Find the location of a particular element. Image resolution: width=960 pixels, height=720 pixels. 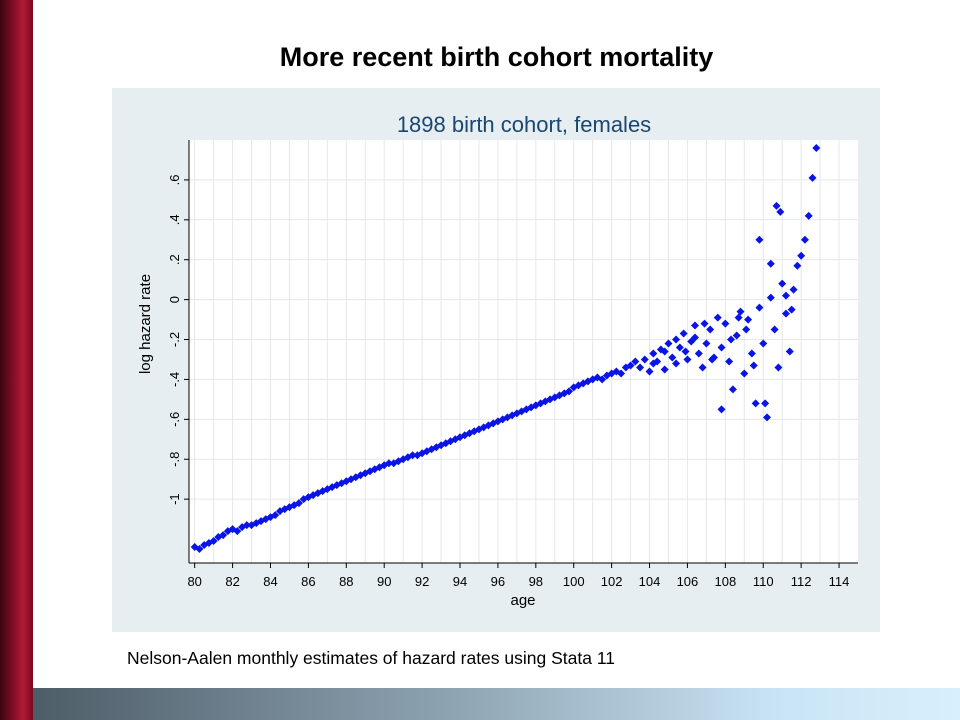

x-tick-label: 94 is located at coordinates (460, 581).